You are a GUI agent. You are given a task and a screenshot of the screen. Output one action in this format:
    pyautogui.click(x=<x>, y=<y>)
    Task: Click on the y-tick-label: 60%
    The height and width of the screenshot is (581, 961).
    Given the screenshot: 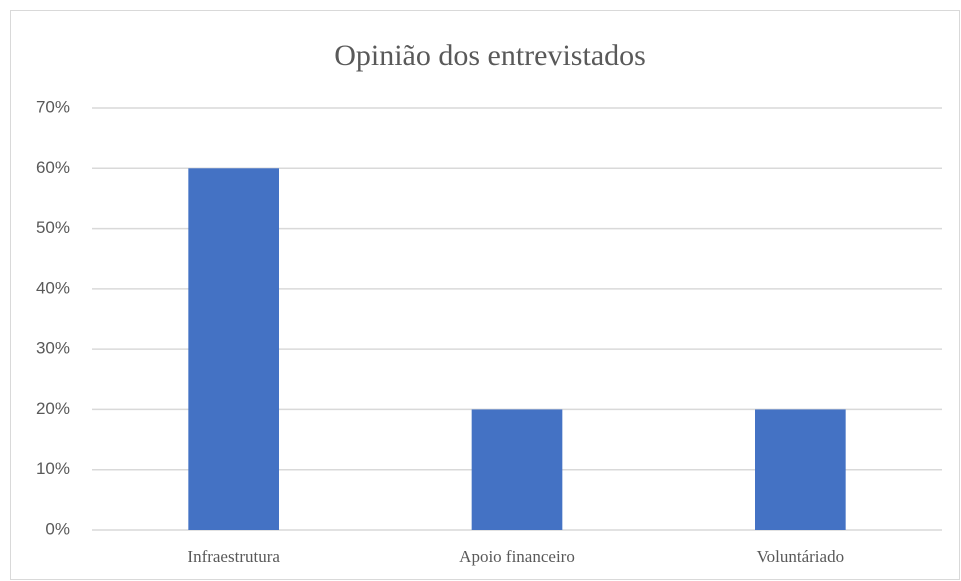 What is the action you would take?
    pyautogui.click(x=53, y=167)
    